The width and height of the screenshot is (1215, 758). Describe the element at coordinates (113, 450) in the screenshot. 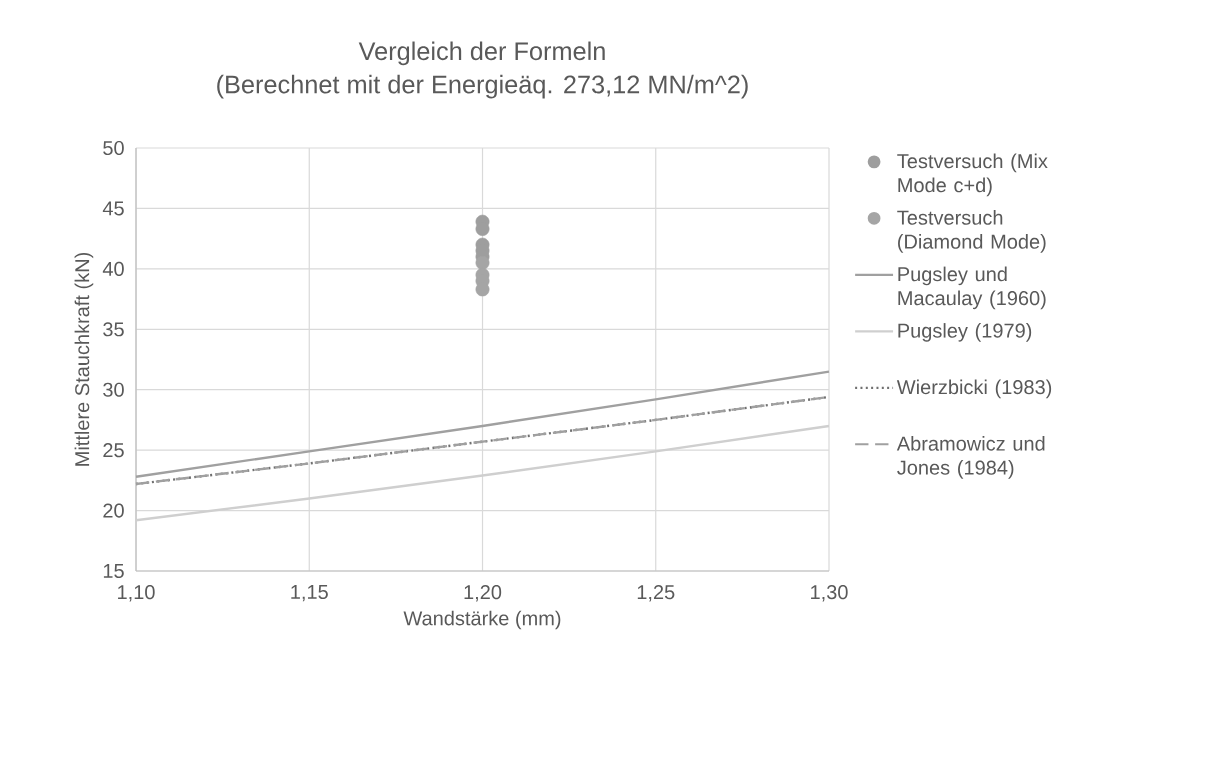

I see `y-tick-label: 25` at that location.